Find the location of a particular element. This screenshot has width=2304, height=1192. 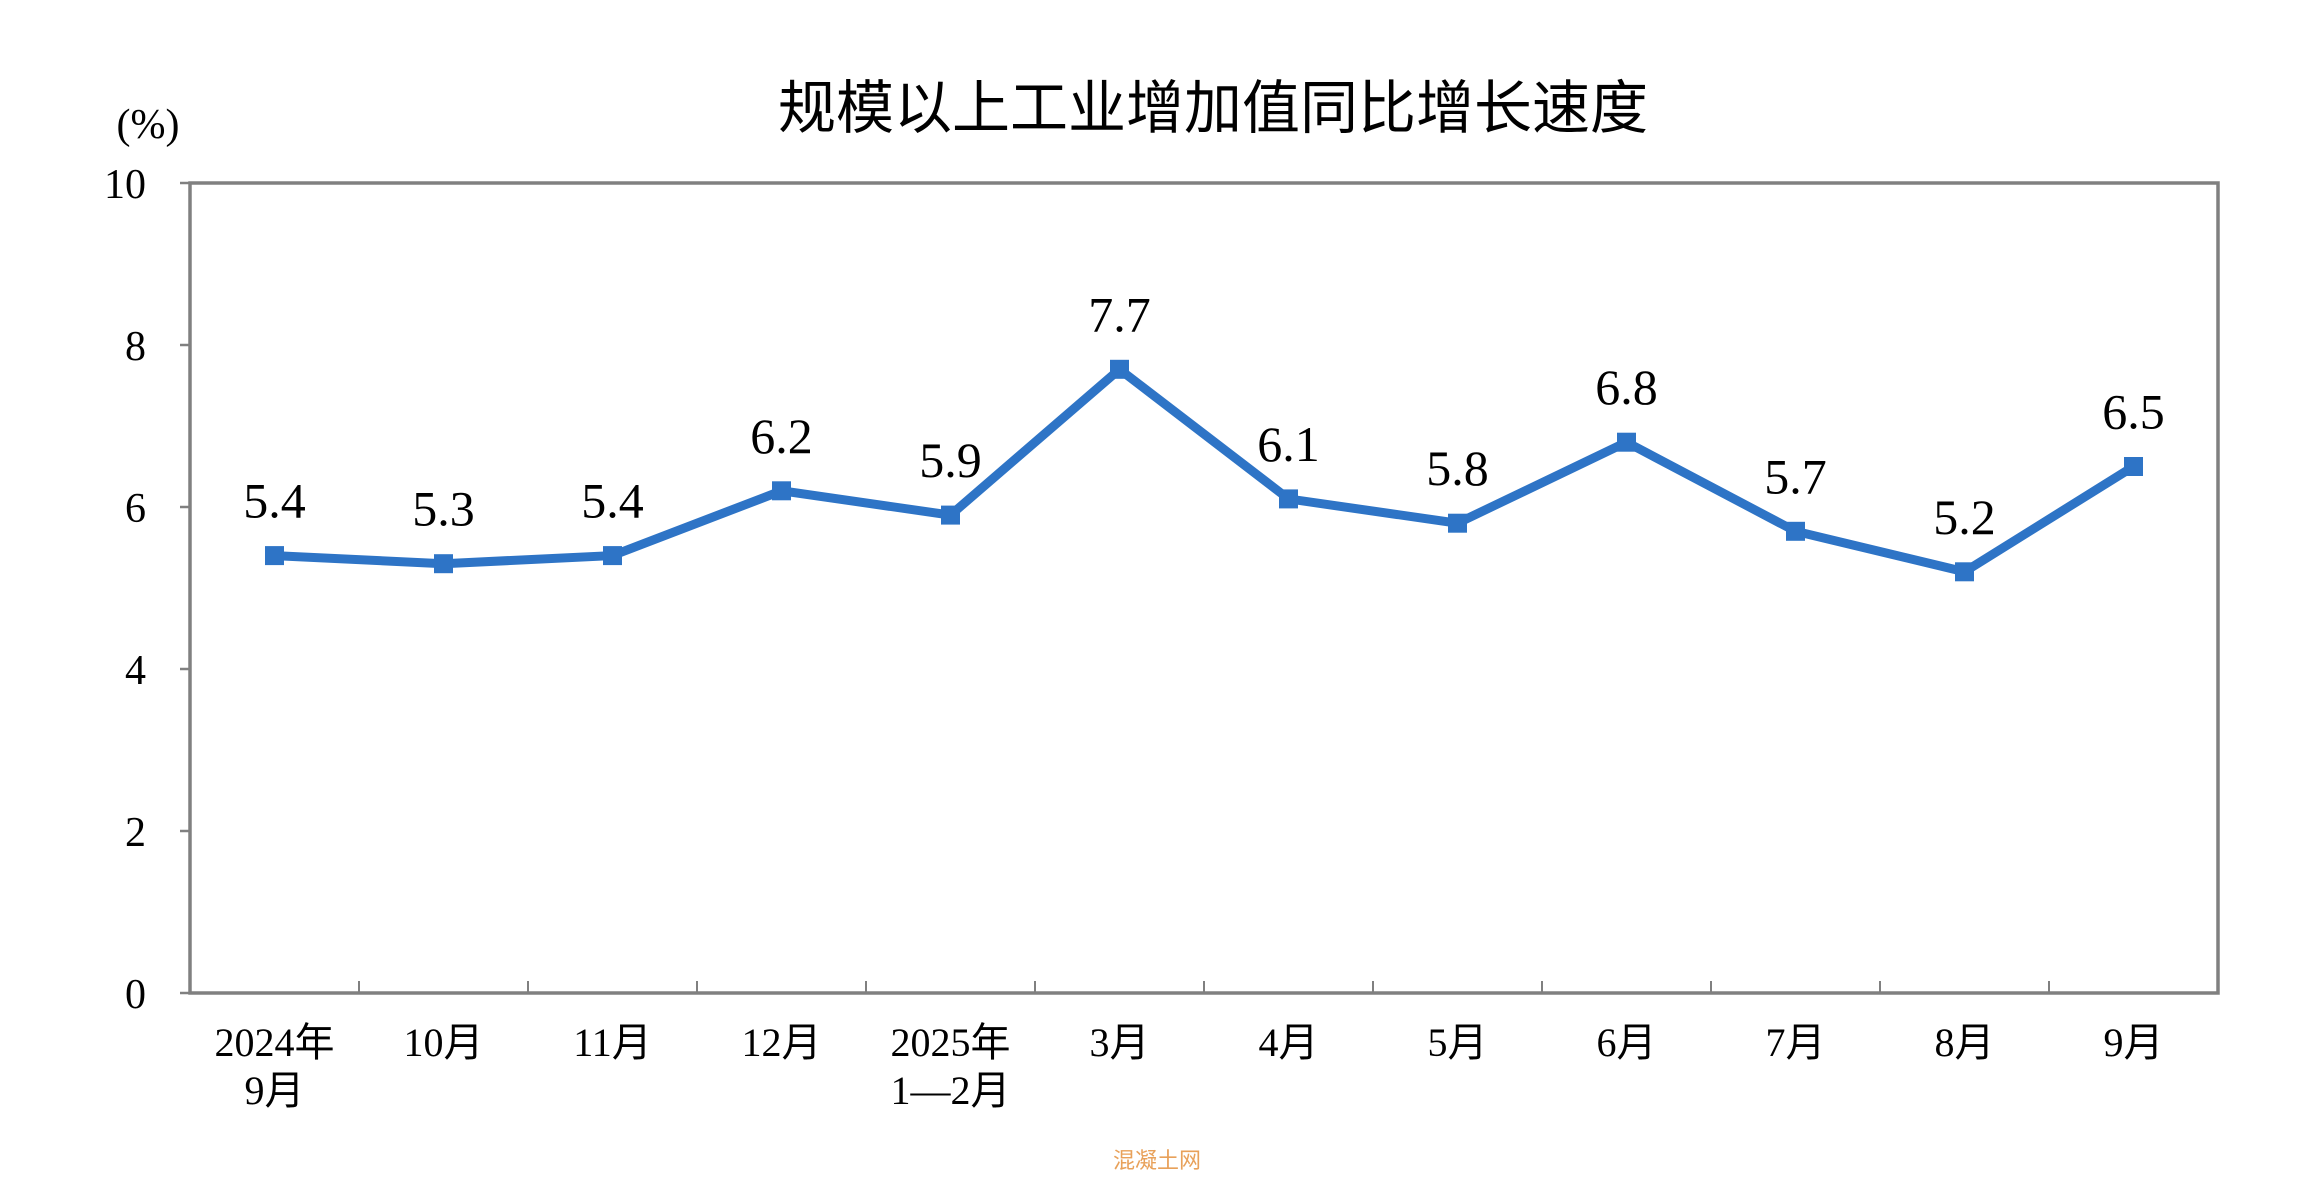

data-label: 6.2 is located at coordinates (781, 436).